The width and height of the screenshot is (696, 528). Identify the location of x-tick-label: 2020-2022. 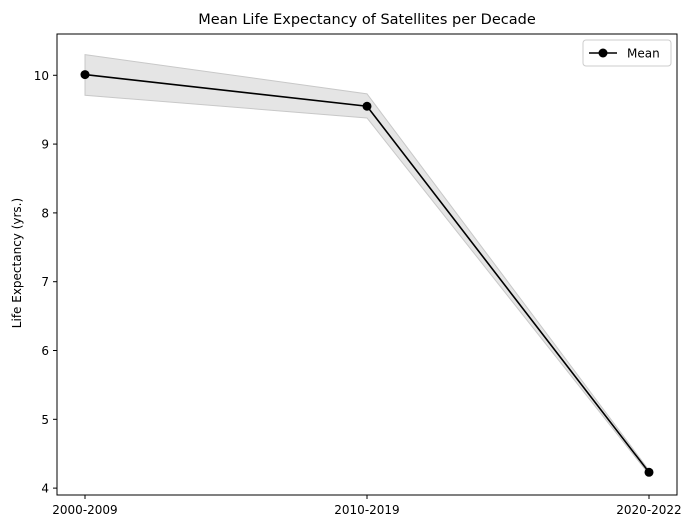
(648, 510).